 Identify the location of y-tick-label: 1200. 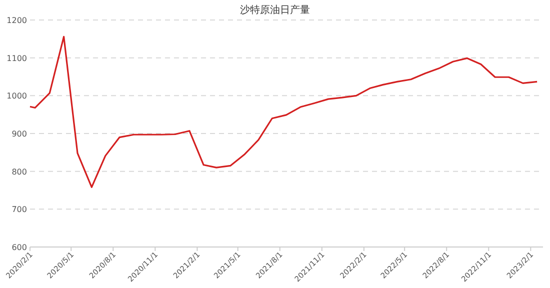
(16, 20).